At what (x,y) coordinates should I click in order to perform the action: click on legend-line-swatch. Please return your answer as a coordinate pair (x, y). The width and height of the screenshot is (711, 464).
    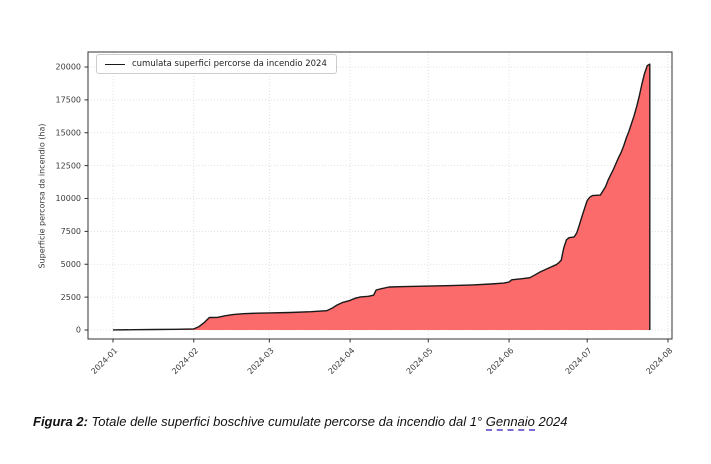
    Looking at the image, I should click on (115, 64).